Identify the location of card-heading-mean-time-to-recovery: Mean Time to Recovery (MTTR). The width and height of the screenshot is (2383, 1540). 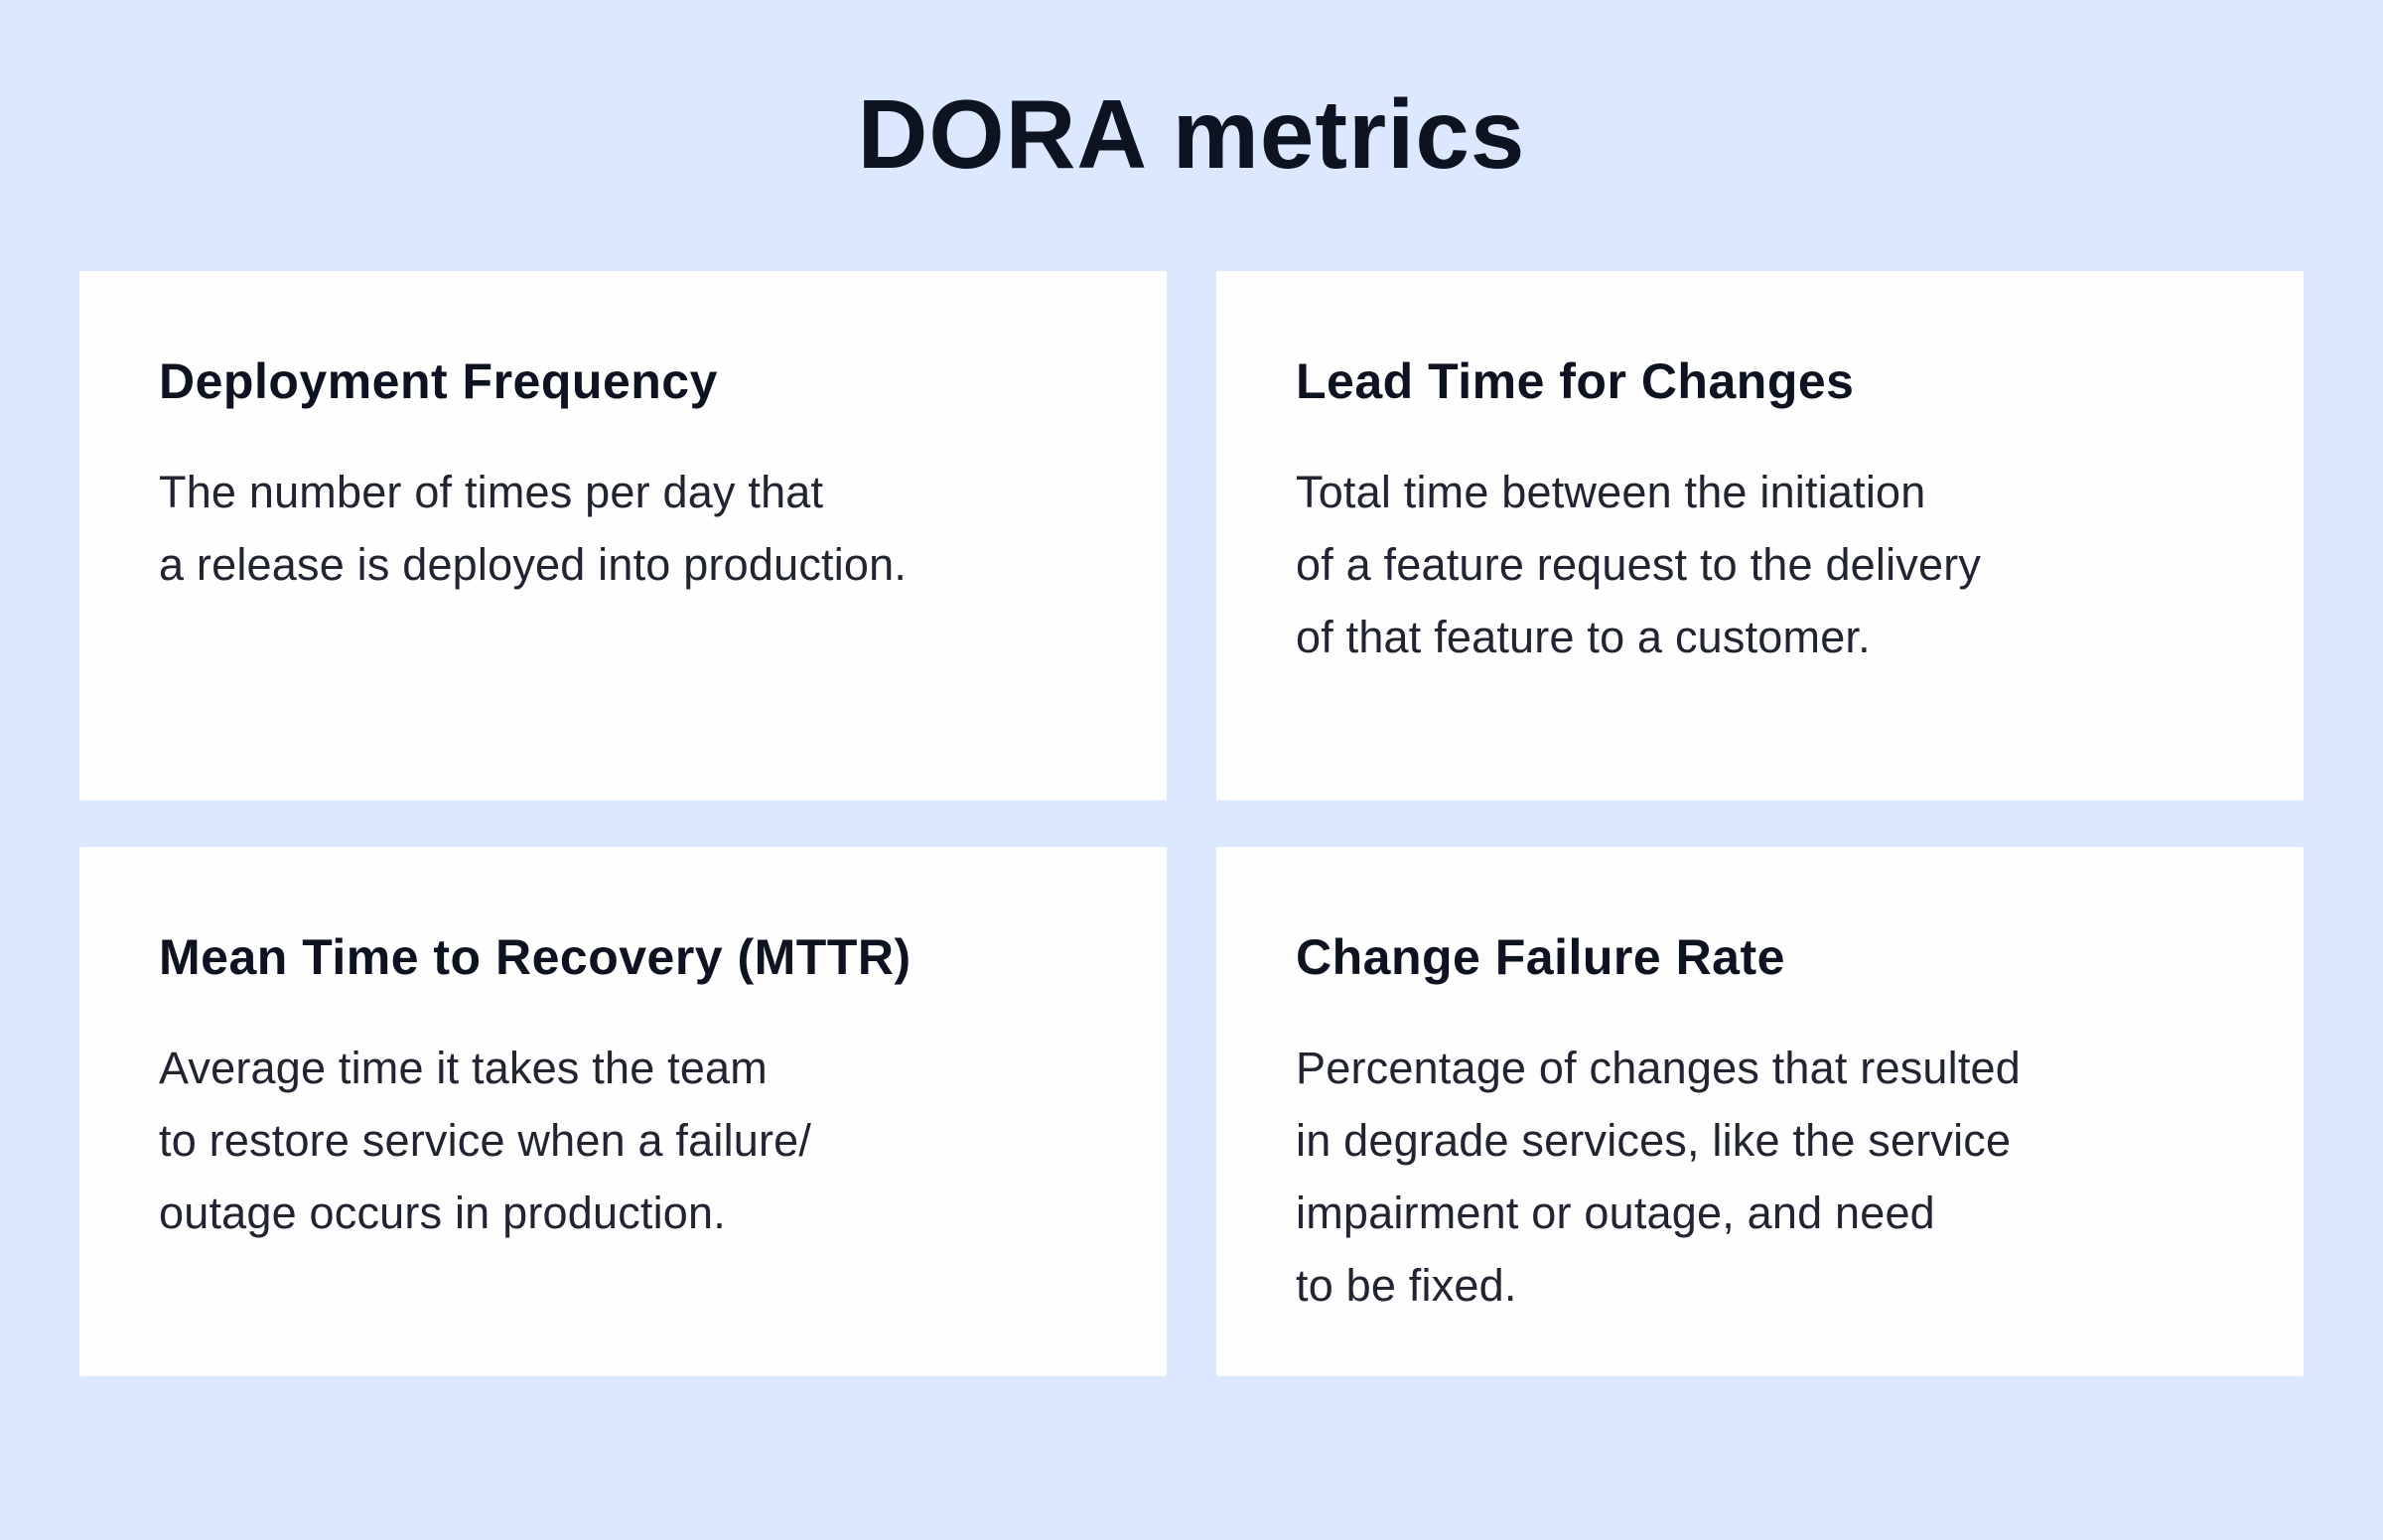
(535, 957).